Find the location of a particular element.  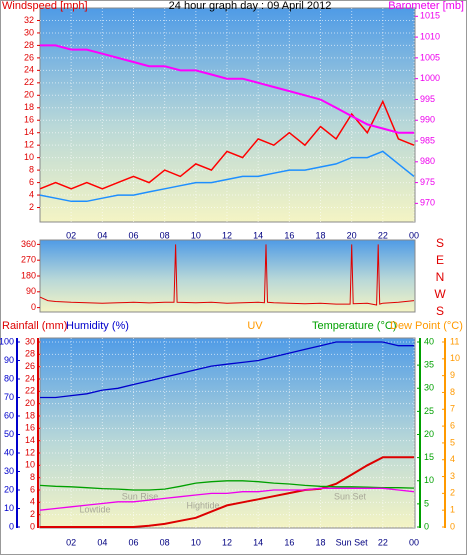

y2-tick-label: 970 is located at coordinates (427, 203).